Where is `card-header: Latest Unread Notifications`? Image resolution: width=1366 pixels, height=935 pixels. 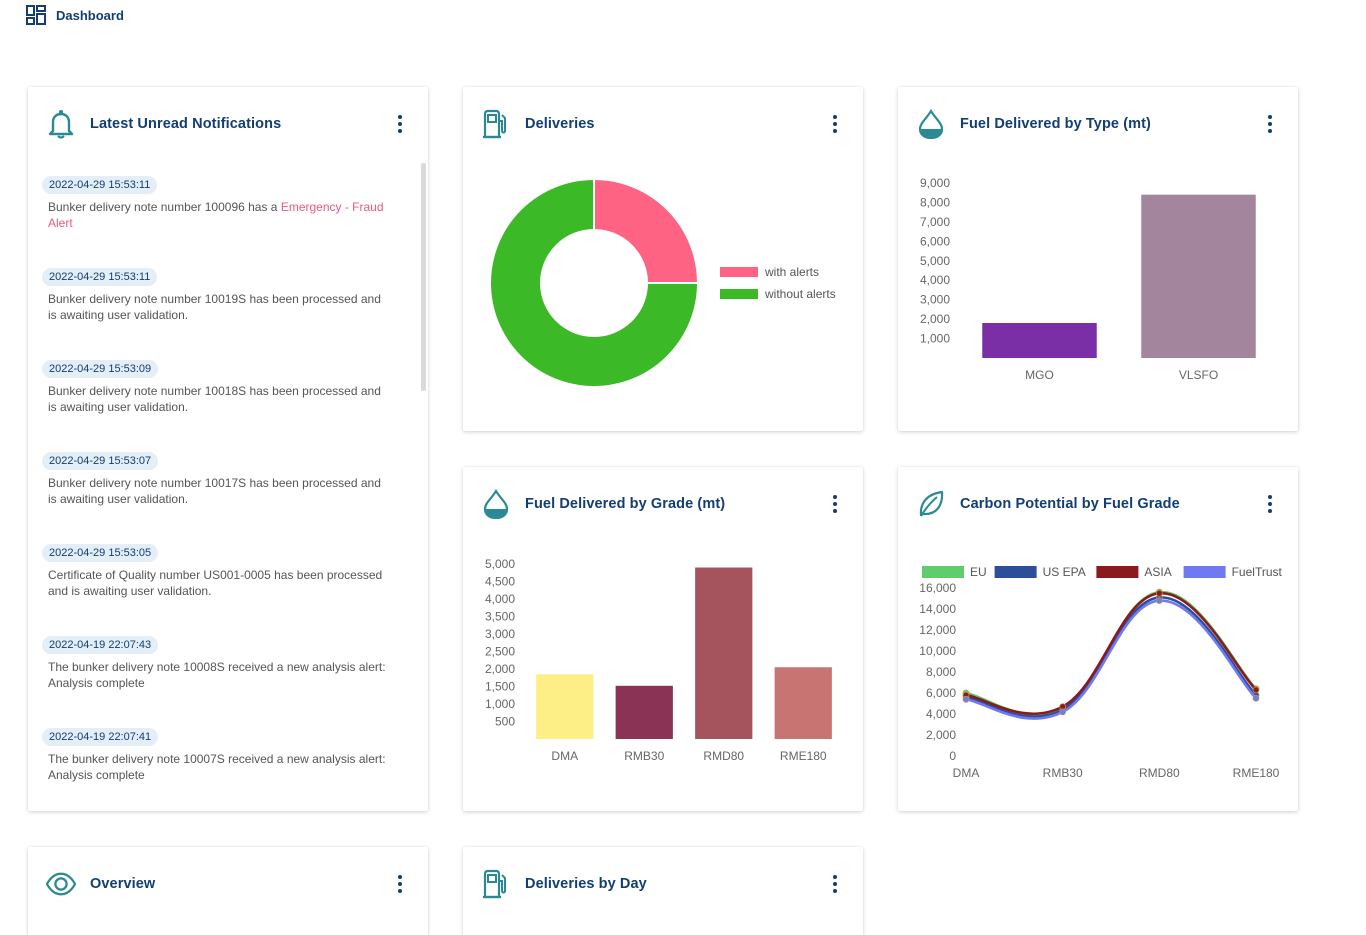
card-header: Latest Unread Notifications is located at coordinates (228, 124).